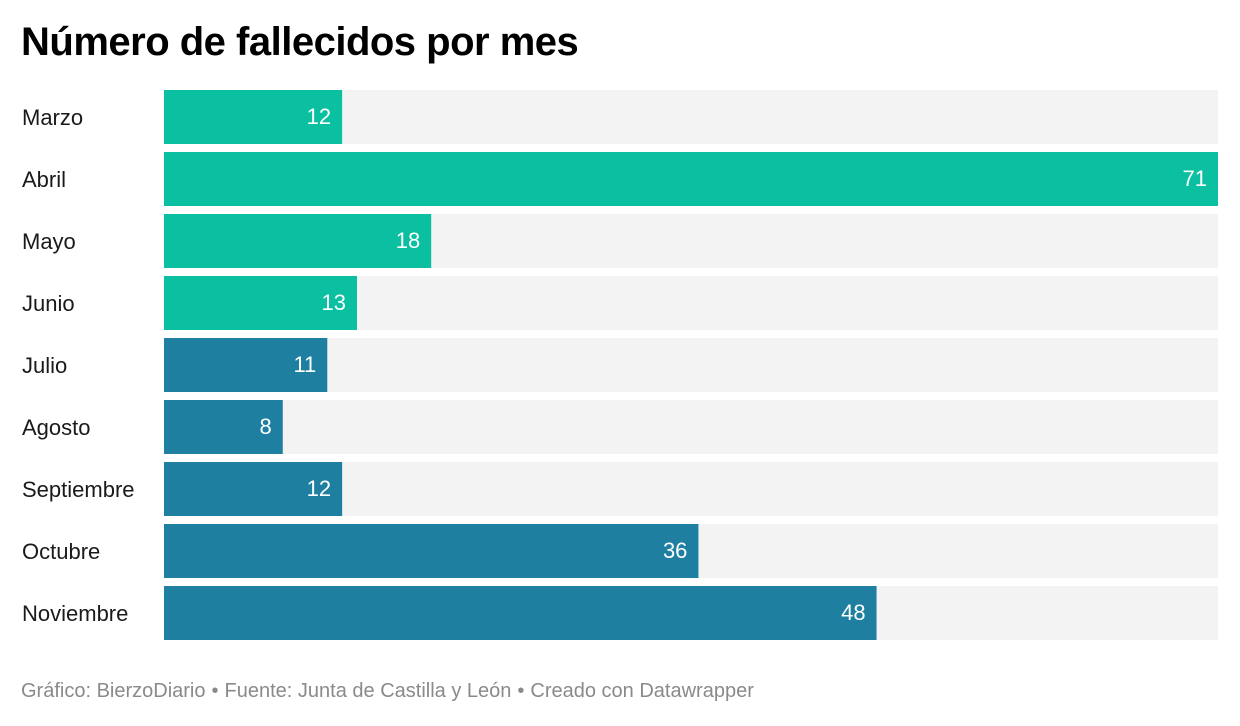 This screenshot has width=1240, height=726. What do you see at coordinates (75, 613) in the screenshot?
I see `category-label: Noviembre` at bounding box center [75, 613].